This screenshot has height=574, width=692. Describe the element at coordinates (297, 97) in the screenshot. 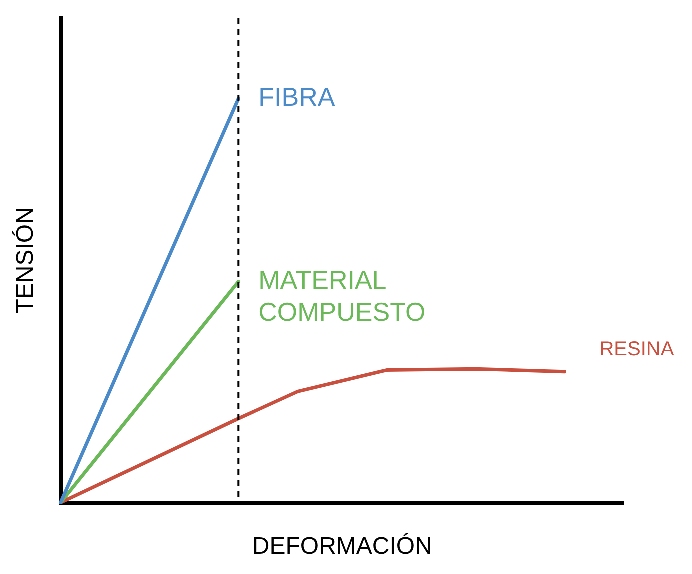

I see `series-label: FIBRA` at that location.